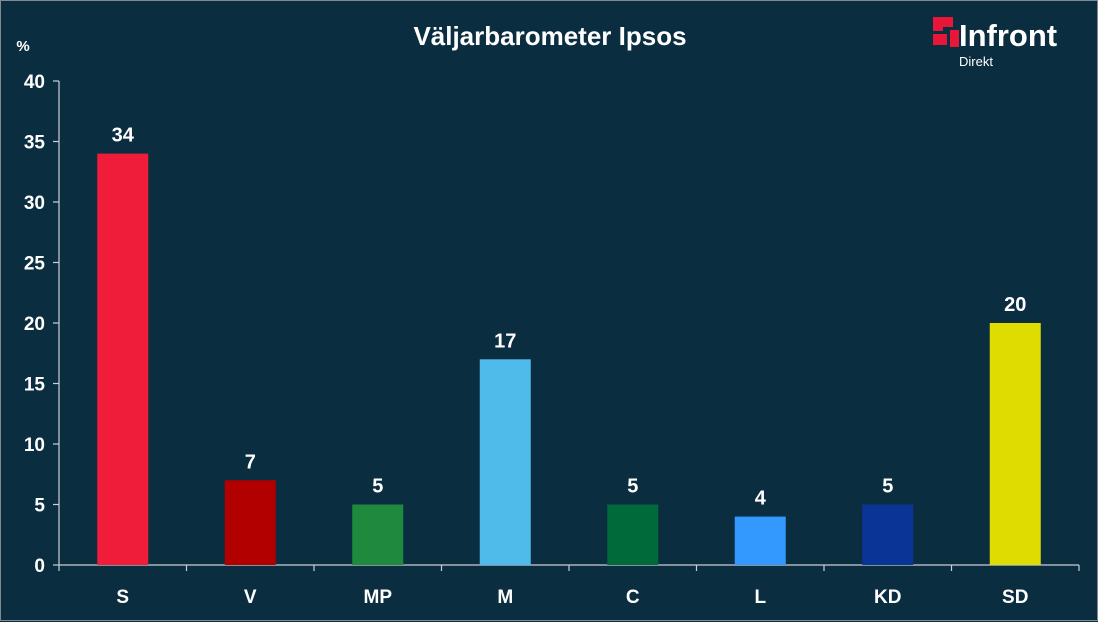 This screenshot has width=1098, height=622. Describe the element at coordinates (1008, 35) in the screenshot. I see `brand-name: Infront` at that location.